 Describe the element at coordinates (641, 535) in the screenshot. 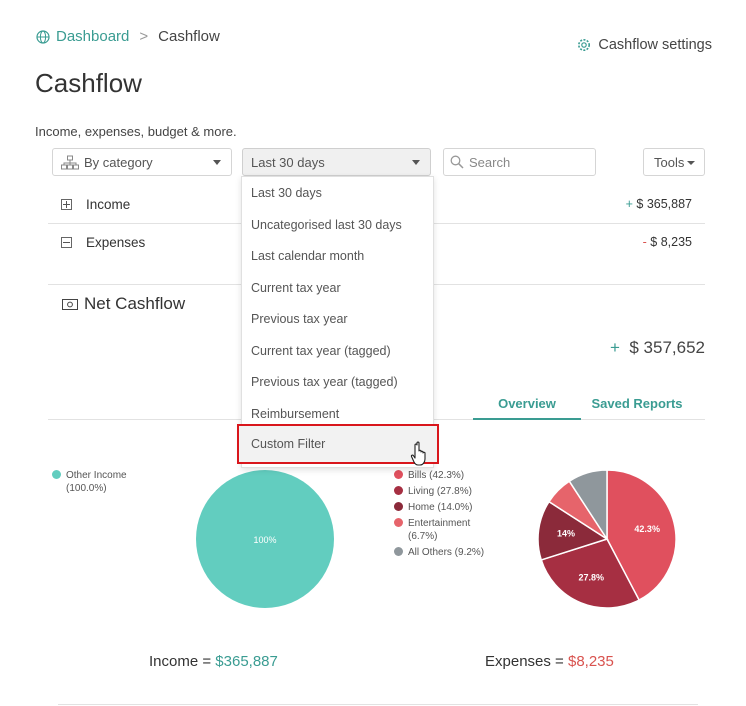

I see `pie-slice-bills` at that location.